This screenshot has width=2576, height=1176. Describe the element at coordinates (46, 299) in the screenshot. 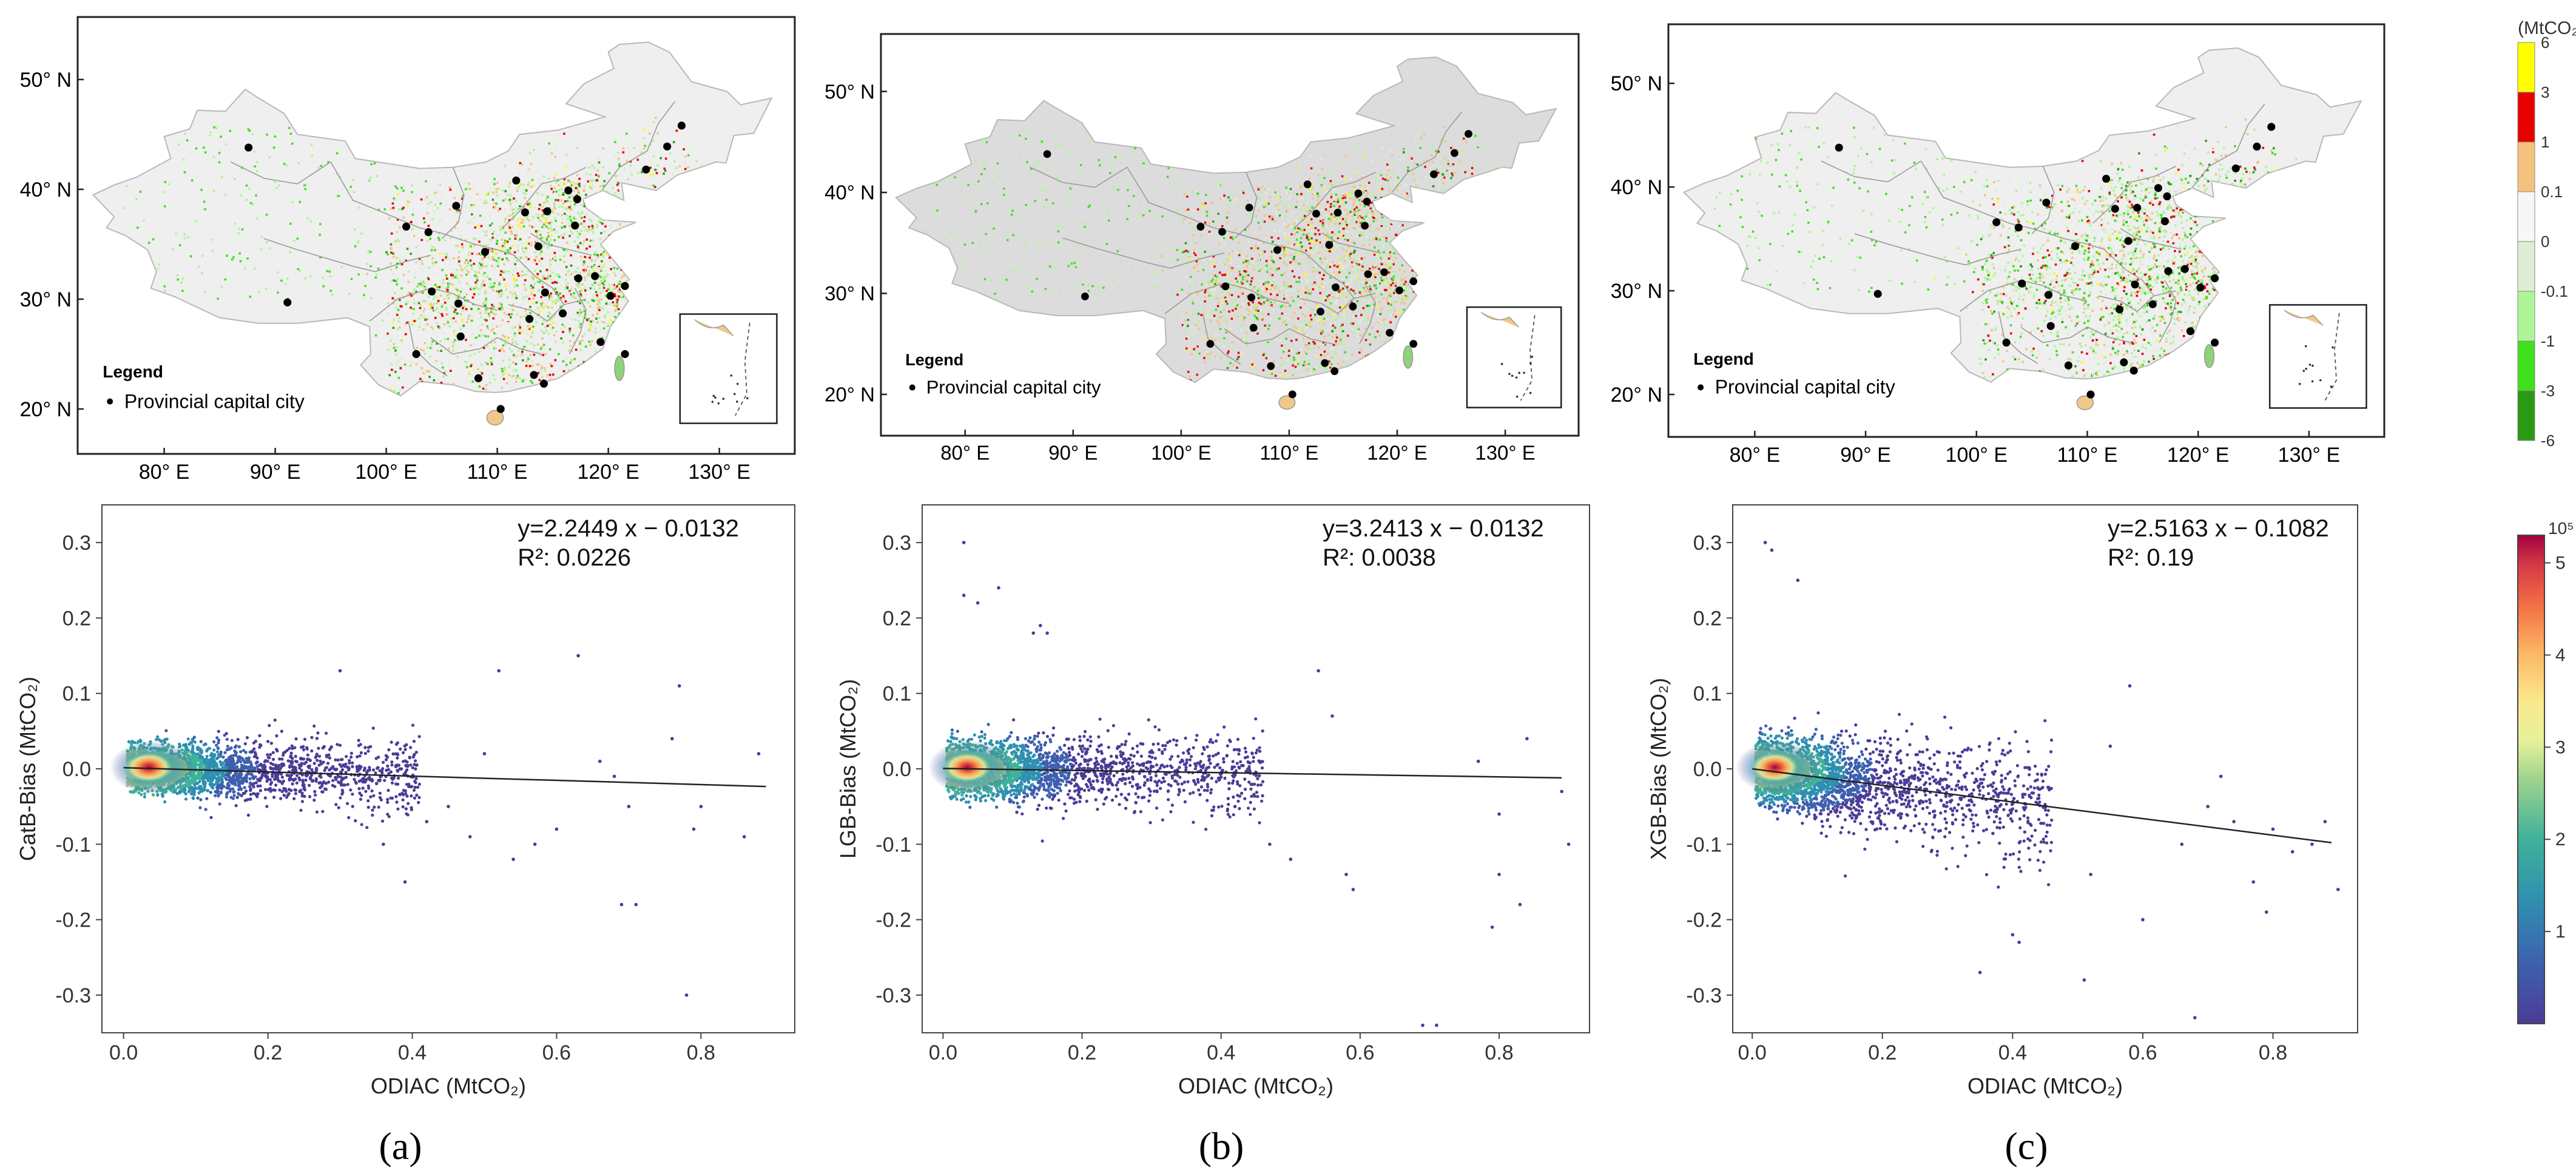

I see `lat-tick-label: 30° N` at that location.